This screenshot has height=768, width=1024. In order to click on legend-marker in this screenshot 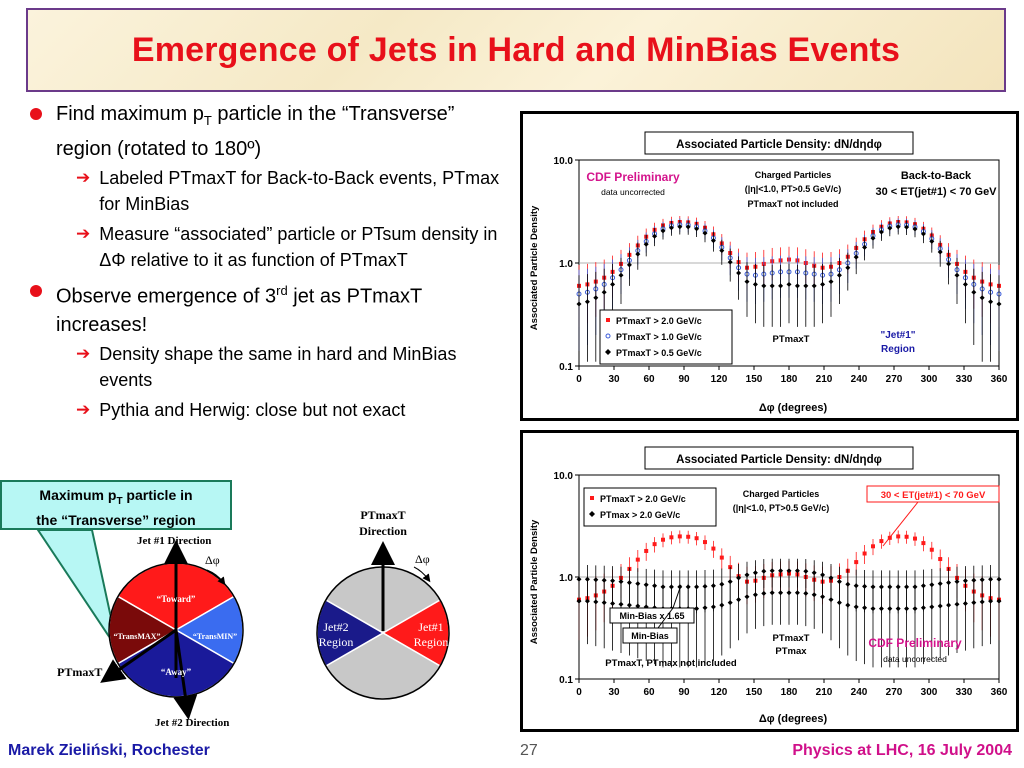, I will do `click(608, 336)`.